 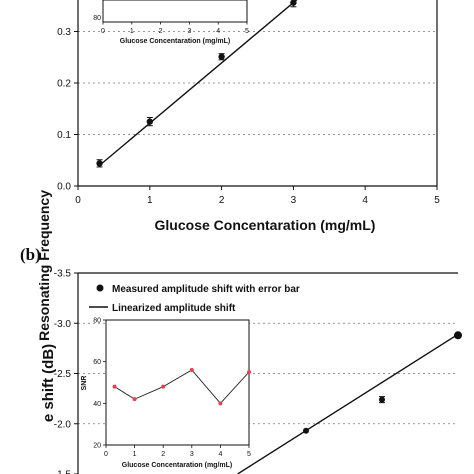 I want to click on panel-b-y-tick-label: -1.5, so click(x=63, y=472).